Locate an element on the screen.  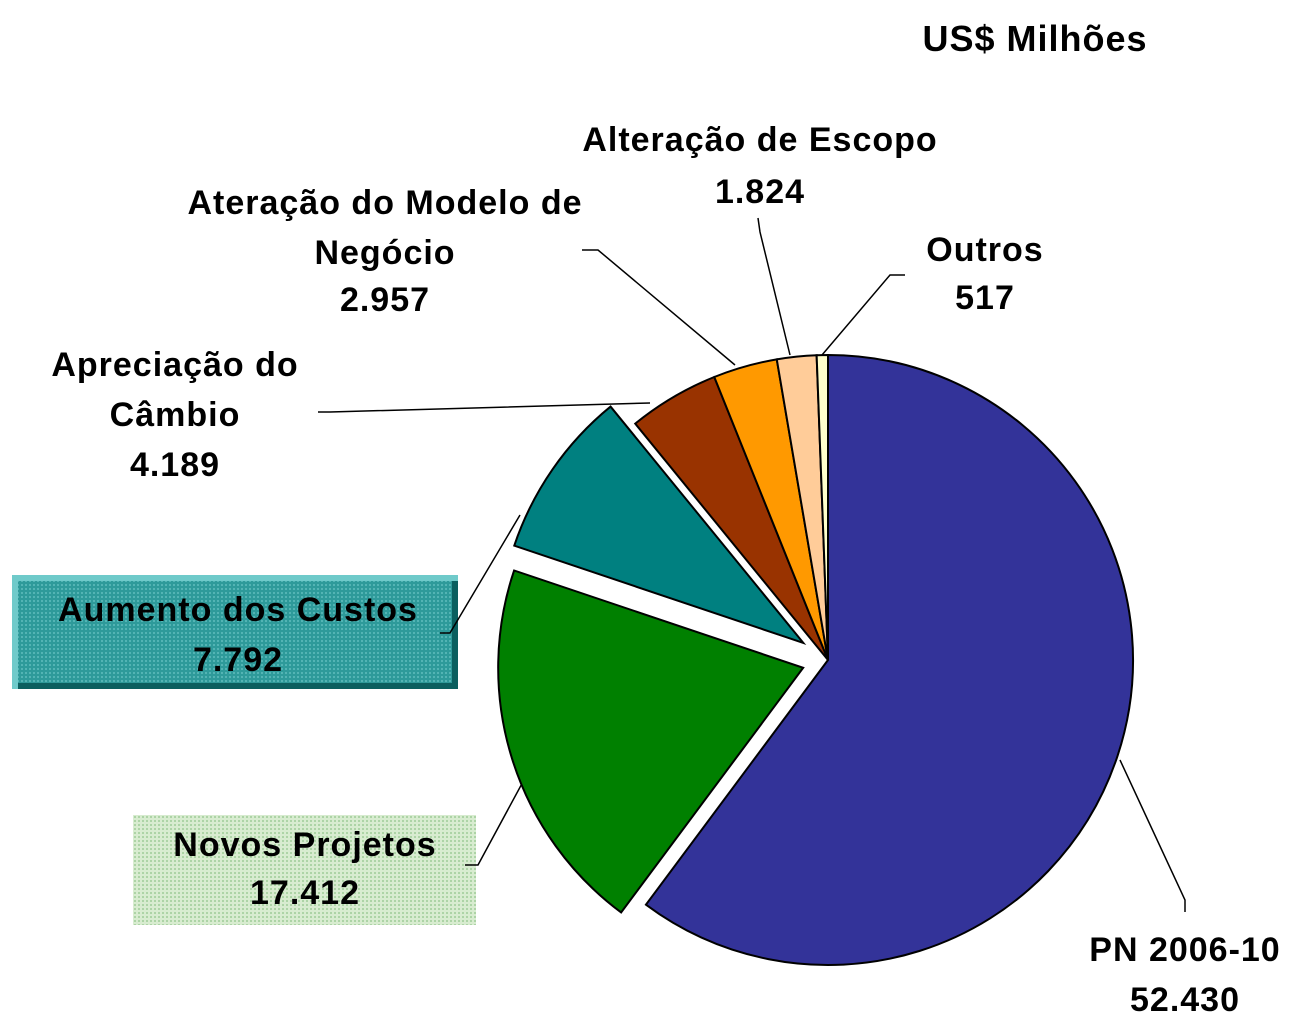
value-label: 52.430 is located at coordinates (1185, 1000).